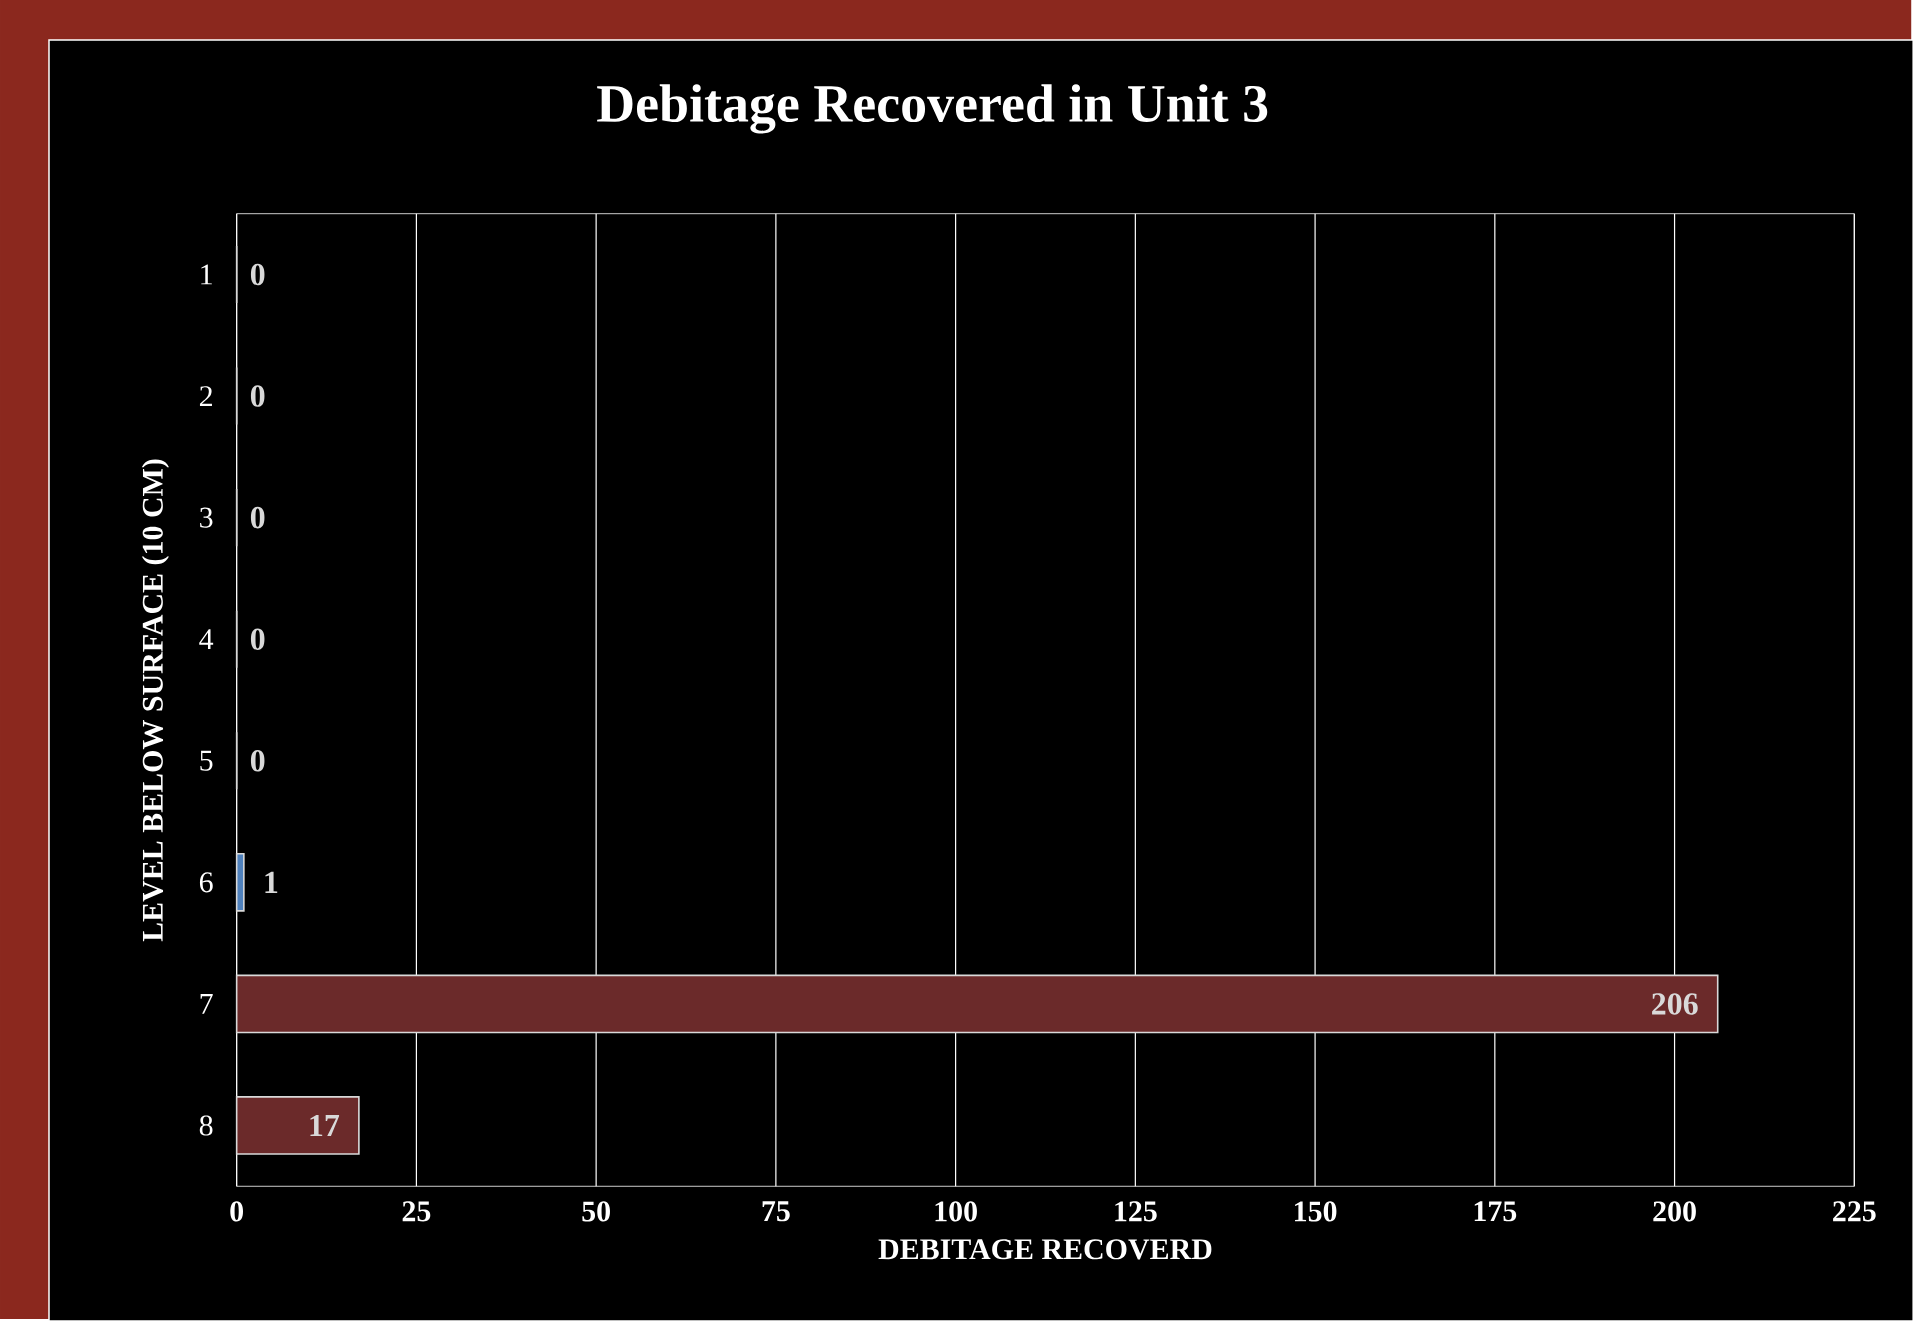 Image resolution: width=1914 pixels, height=1322 pixels. I want to click on chart-title: Debitage Recovered in Unit 3, so click(932, 109).